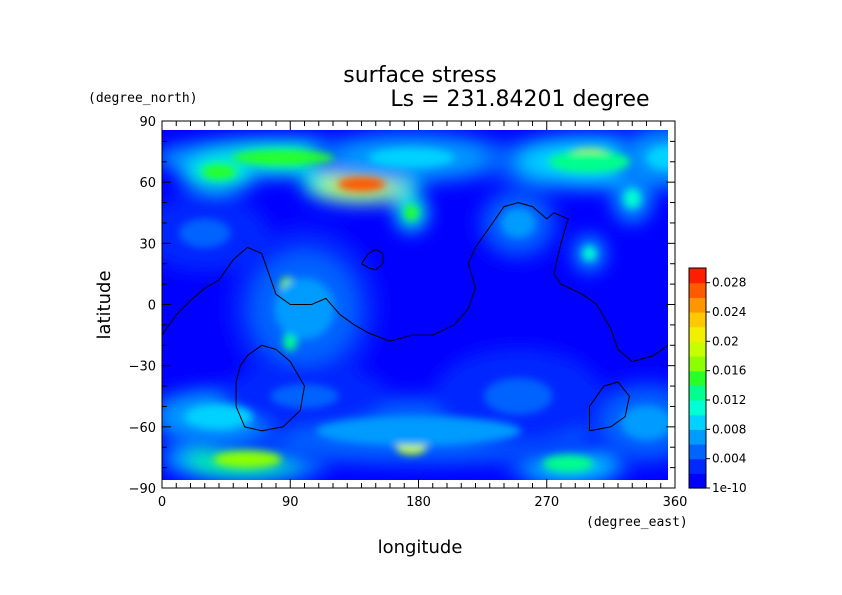 This screenshot has height=595, width=842. I want to click on colorbar: 0.028 0.024 0.02 0.016 0.012 0.008 0.004 1e-10, so click(717, 381).